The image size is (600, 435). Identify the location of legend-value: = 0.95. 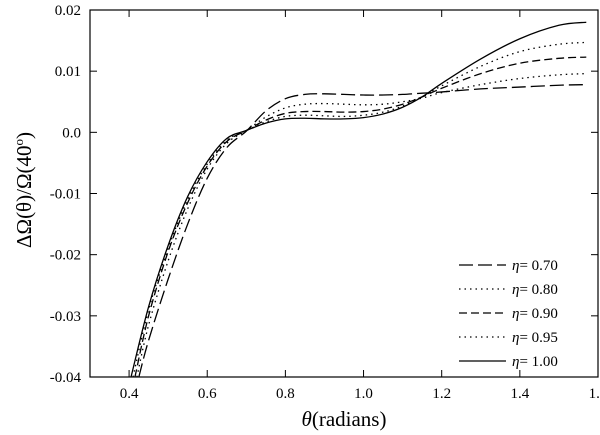
(538, 338).